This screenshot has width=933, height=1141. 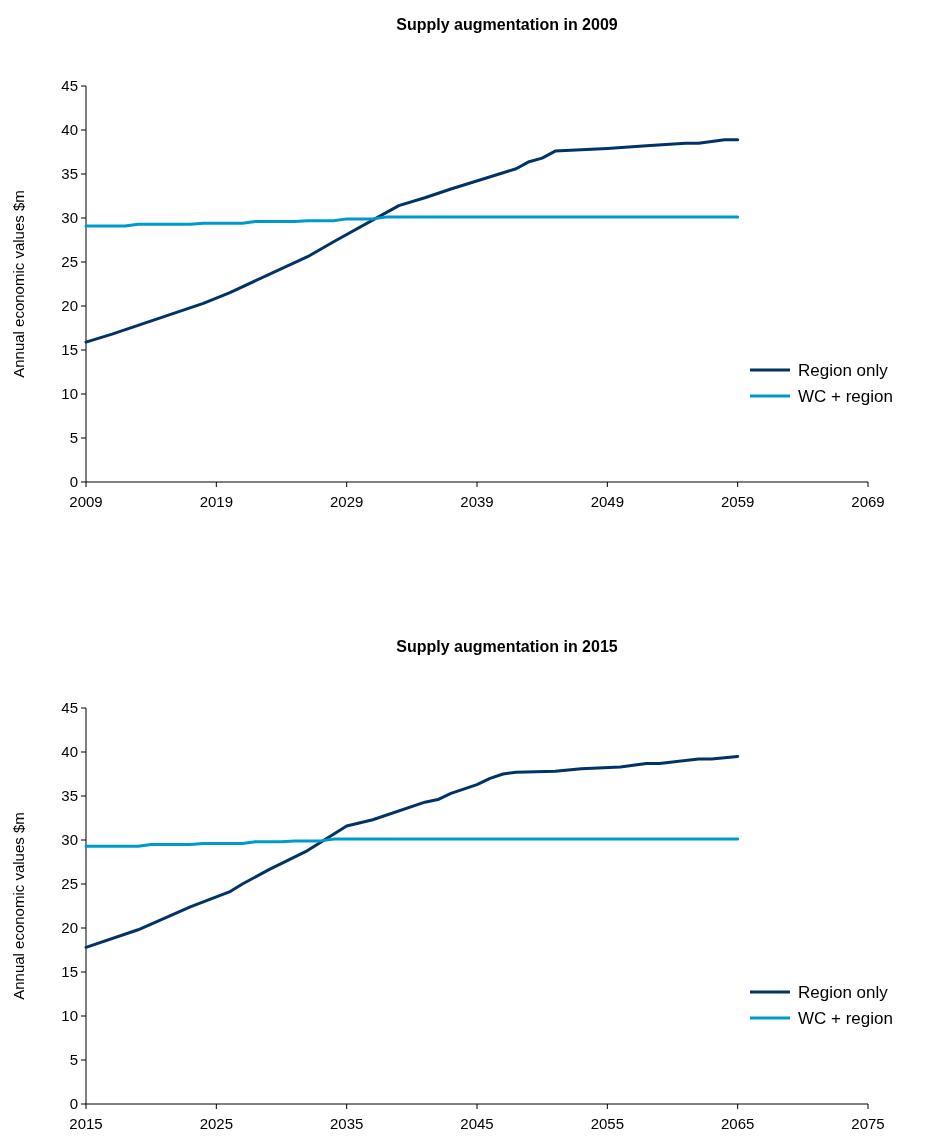 I want to click on x-tick-label: 2069, so click(x=868, y=501).